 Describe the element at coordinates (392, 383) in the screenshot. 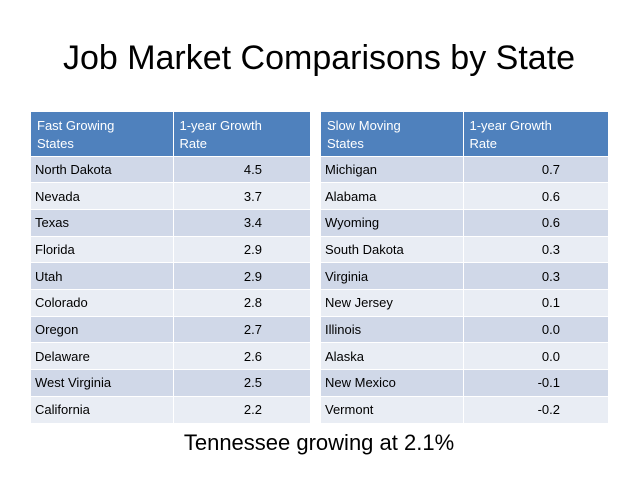

I see `state-cell: New Mexico` at that location.